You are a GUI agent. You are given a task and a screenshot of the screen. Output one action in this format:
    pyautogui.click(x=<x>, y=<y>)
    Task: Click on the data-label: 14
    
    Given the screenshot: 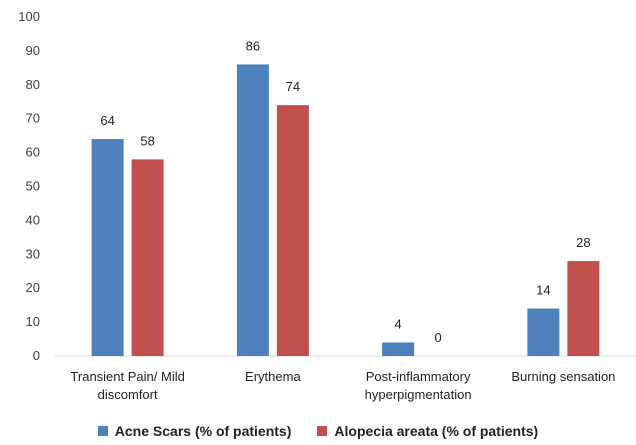 What is the action you would take?
    pyautogui.click(x=543, y=290)
    